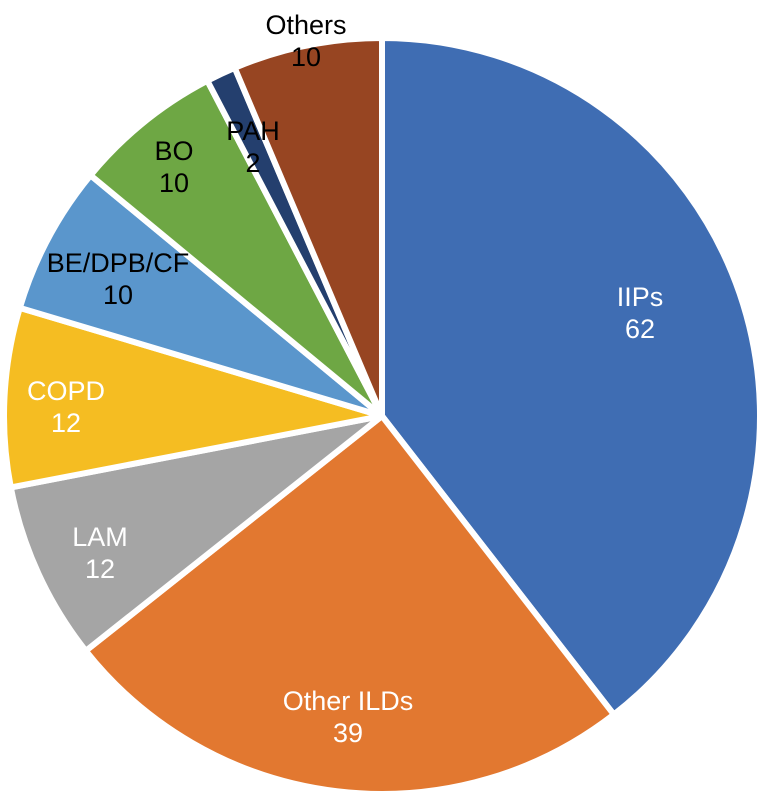 Image resolution: width=768 pixels, height=800 pixels. I want to click on slice-label-name: BE/DPB/CF, so click(118, 263).